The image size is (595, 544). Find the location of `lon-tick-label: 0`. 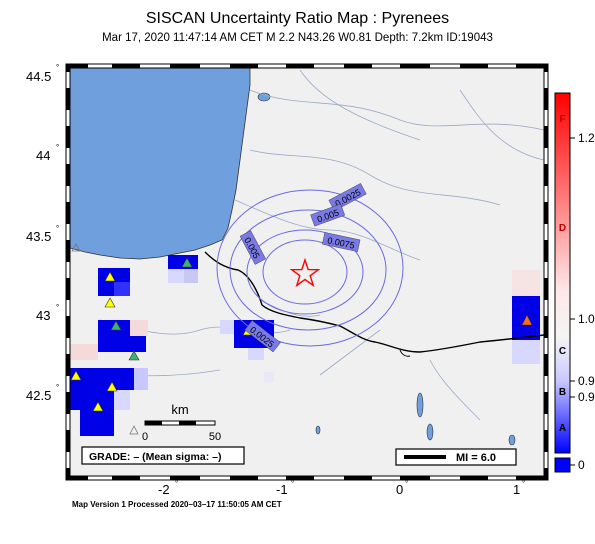

lon-tick-label: 0 is located at coordinates (399, 489).